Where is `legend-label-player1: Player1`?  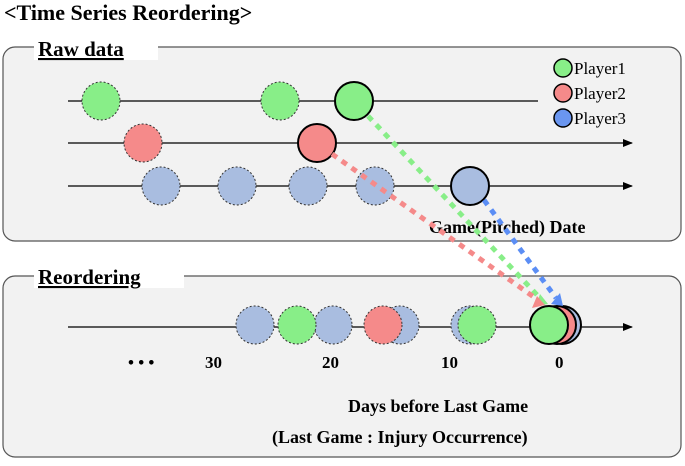 legend-label-player1: Player1 is located at coordinates (600, 68).